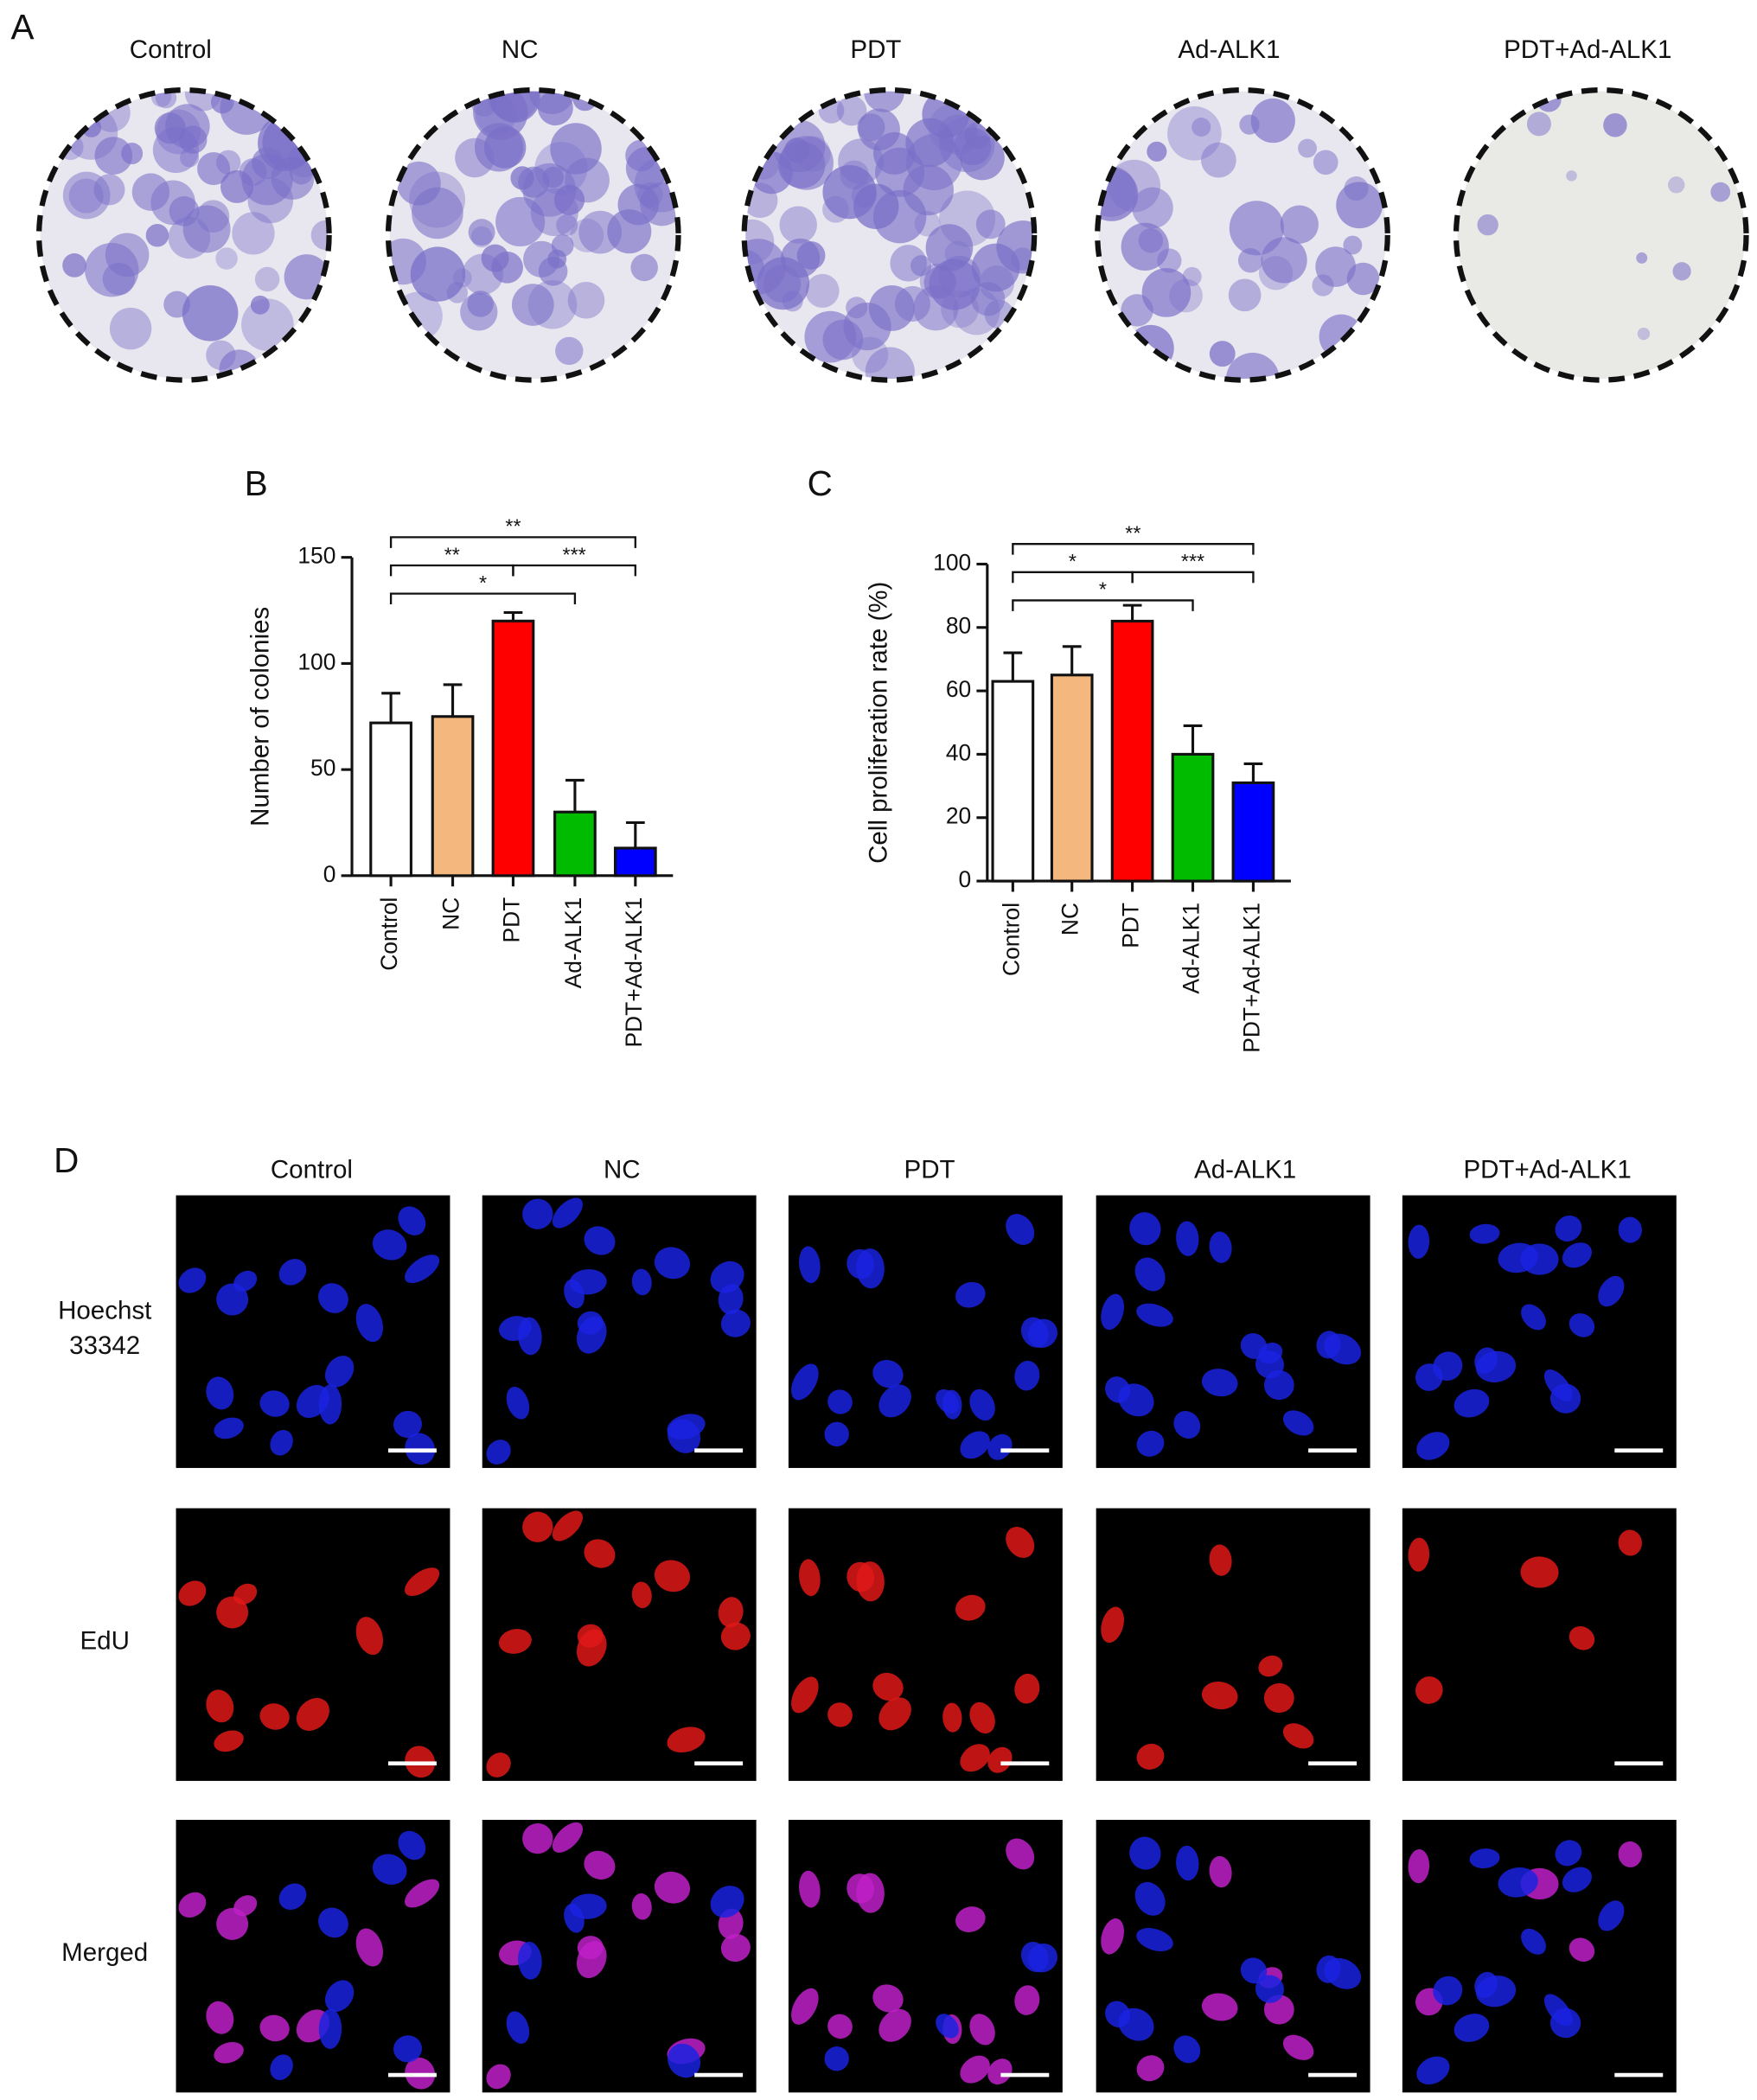 The height and width of the screenshot is (2100, 1757). I want to click on x-tick-label: PDT, so click(1131, 925).